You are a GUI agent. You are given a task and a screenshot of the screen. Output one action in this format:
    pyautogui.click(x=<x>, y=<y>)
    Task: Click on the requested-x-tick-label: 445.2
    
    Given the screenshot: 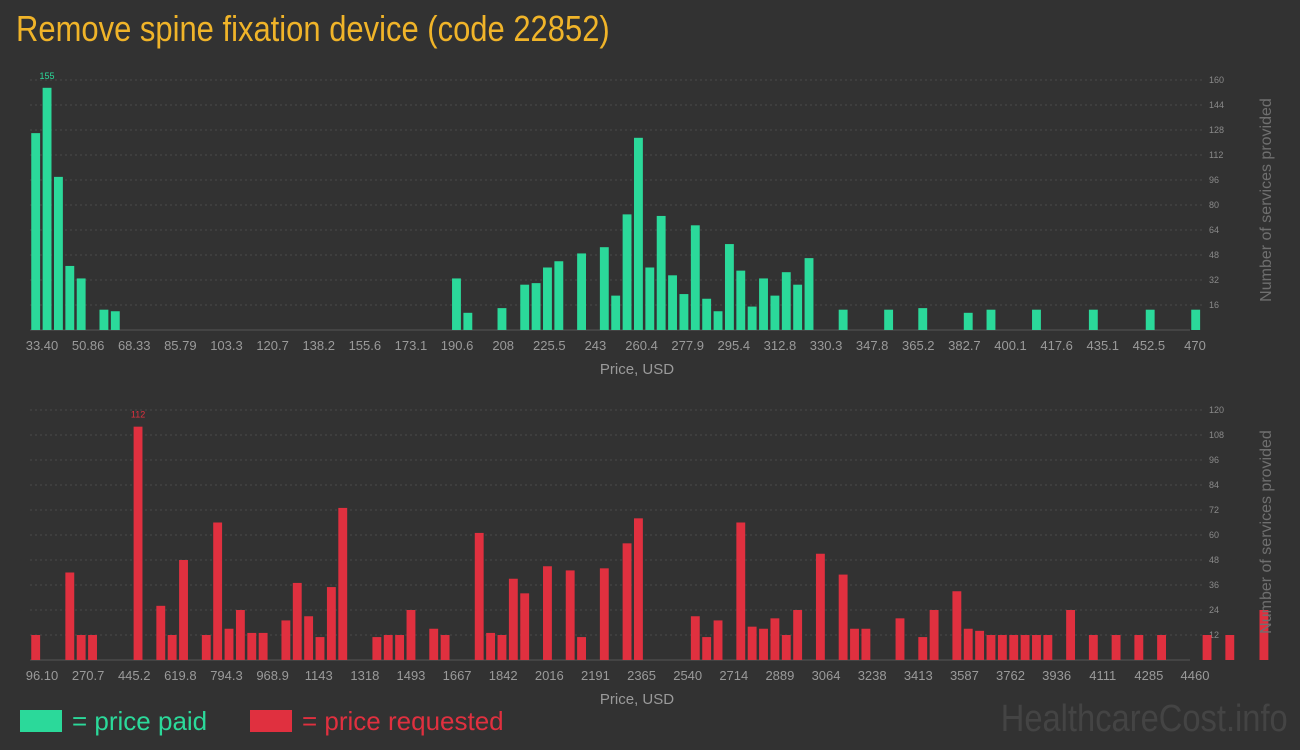 What is the action you would take?
    pyautogui.click(x=134, y=675)
    